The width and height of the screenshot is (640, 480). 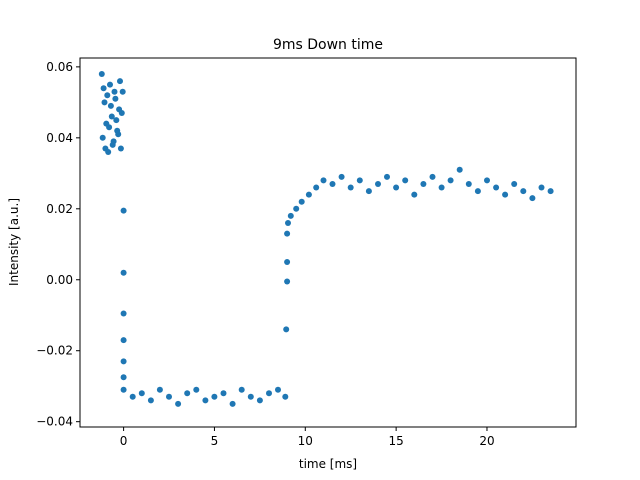 What do you see at coordinates (328, 45) in the screenshot?
I see `chart-title: 9ms Down time` at bounding box center [328, 45].